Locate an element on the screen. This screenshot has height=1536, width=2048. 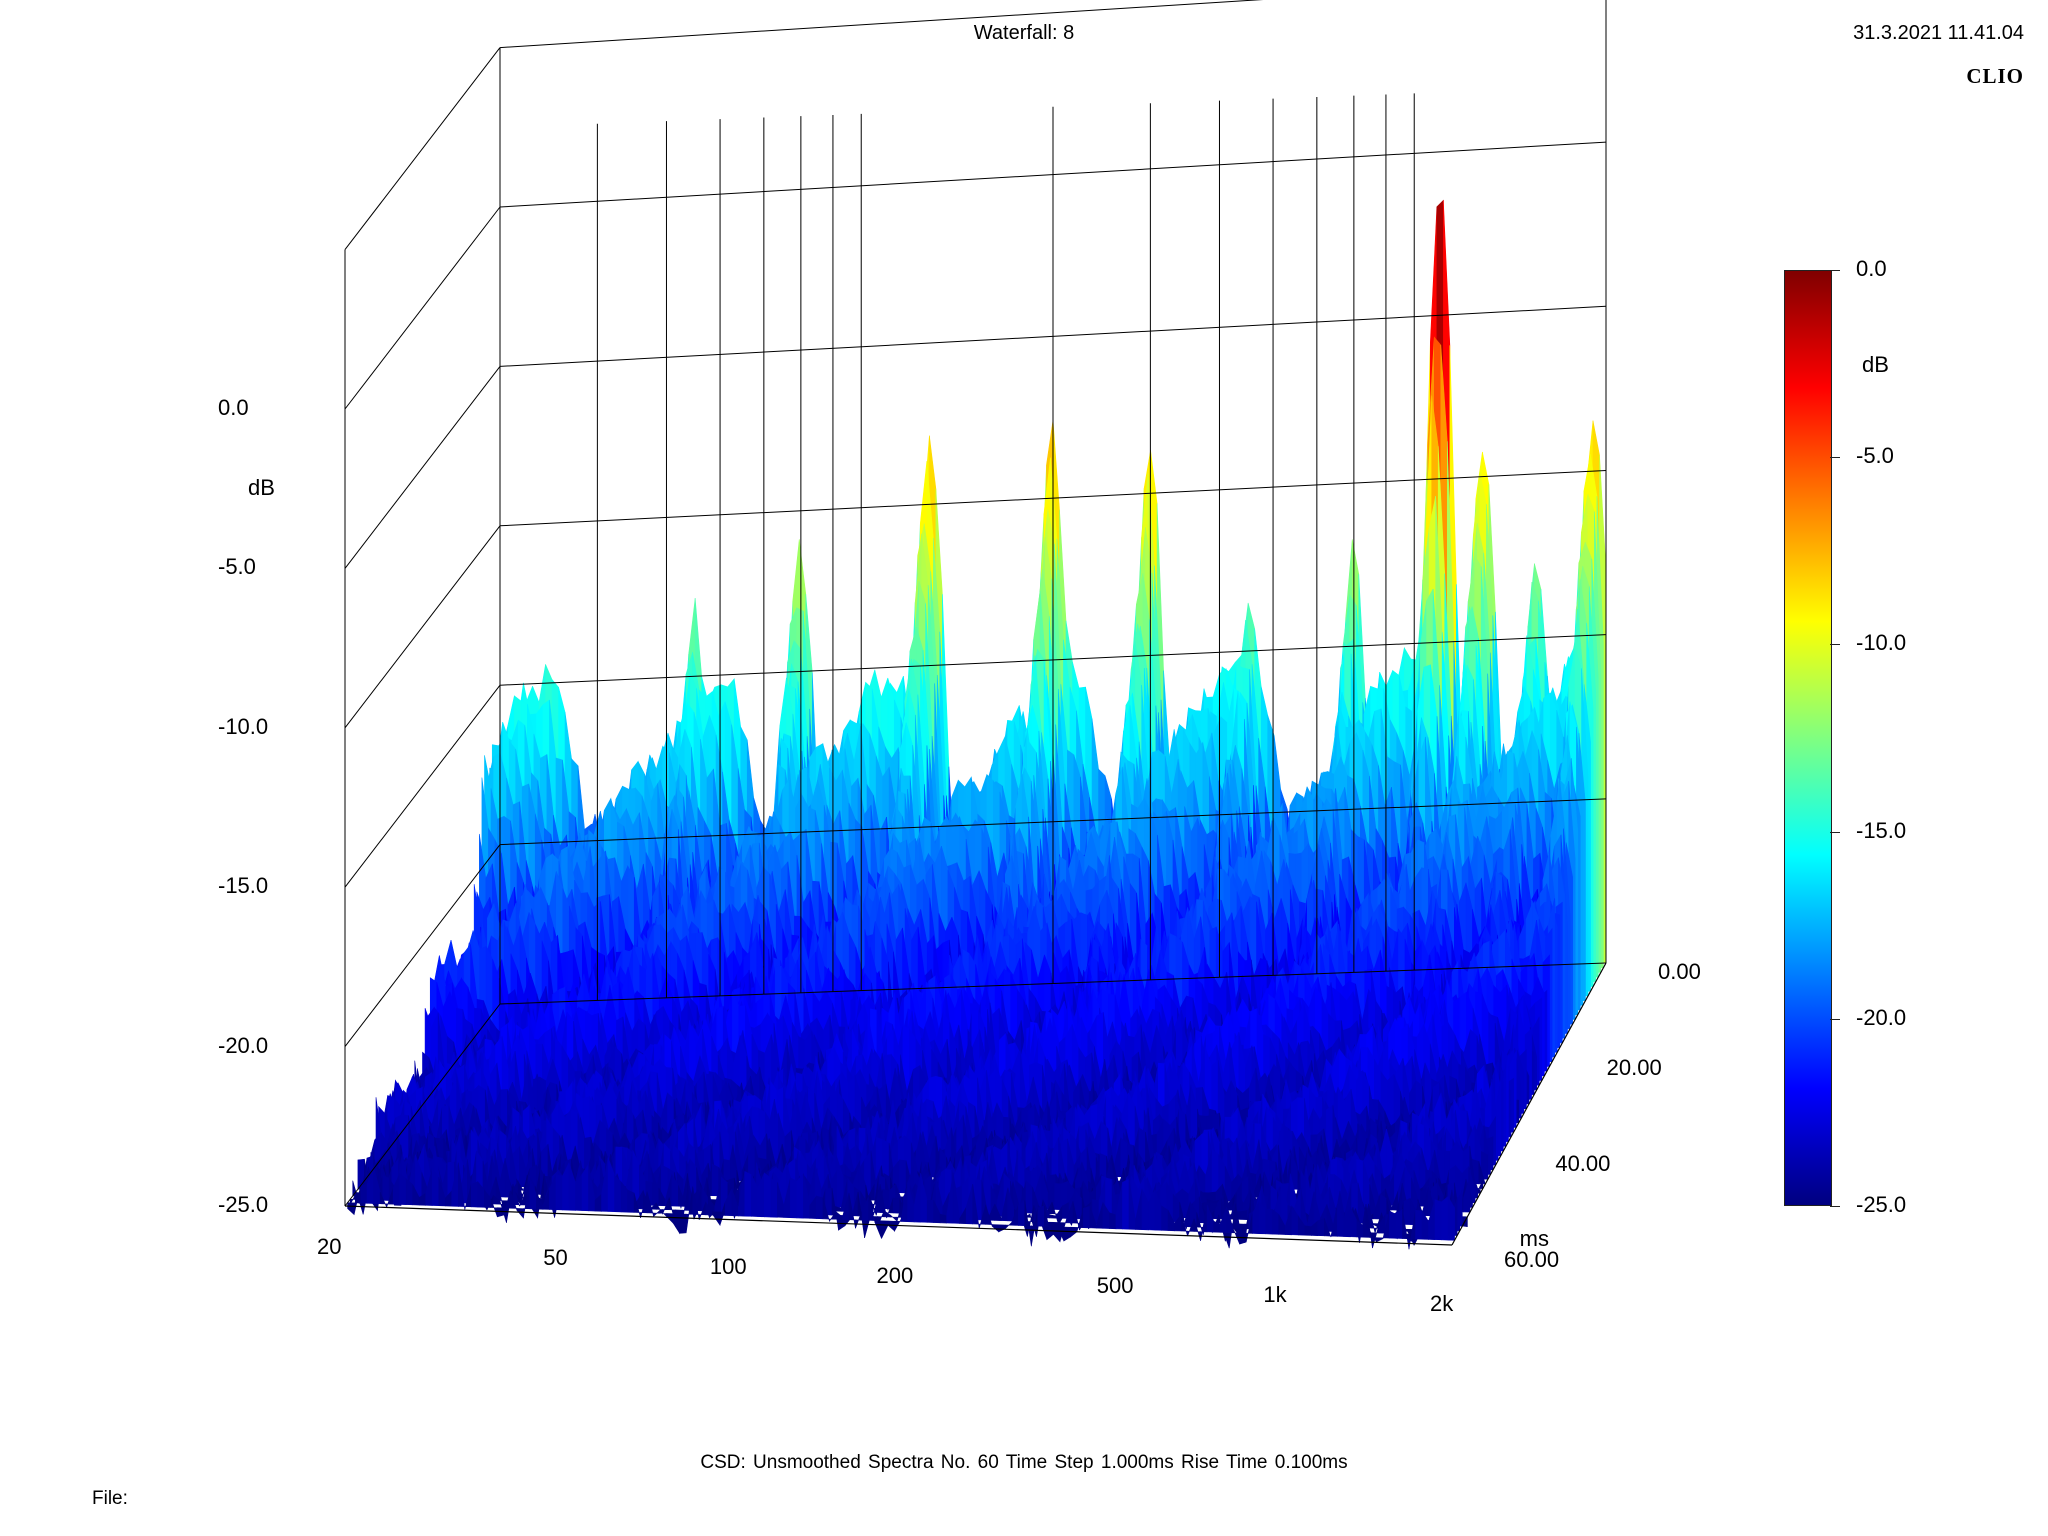
timestamp: 31.3.2021 11.41.04 is located at coordinates (1938, 33).